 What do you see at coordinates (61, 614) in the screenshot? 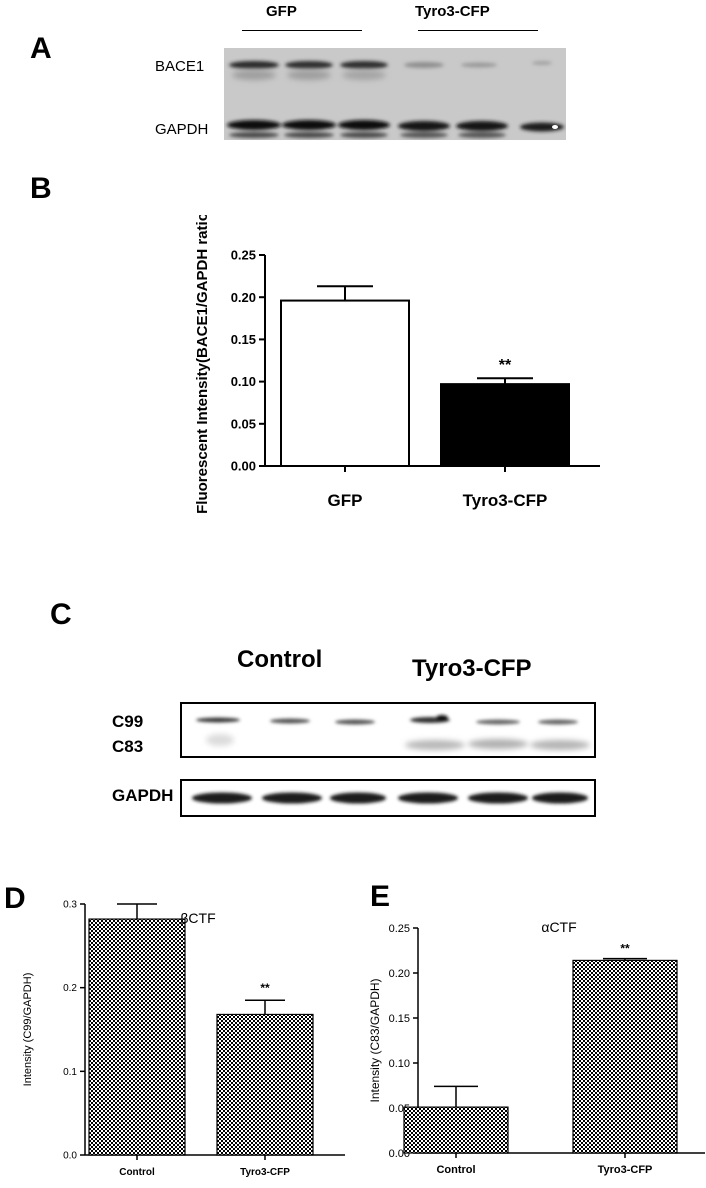
I see `panel-label-c: C` at bounding box center [61, 614].